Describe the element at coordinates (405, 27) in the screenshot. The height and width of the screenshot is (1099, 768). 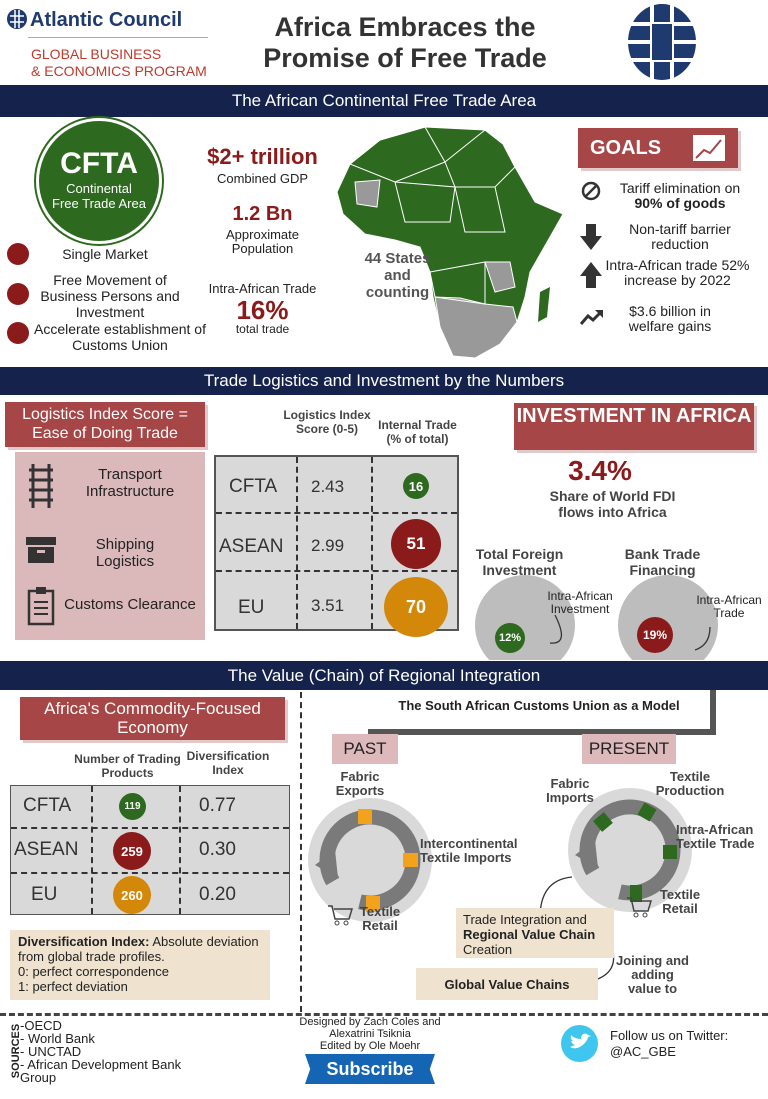
I see `title-line-1: Africa Embraces the` at that location.